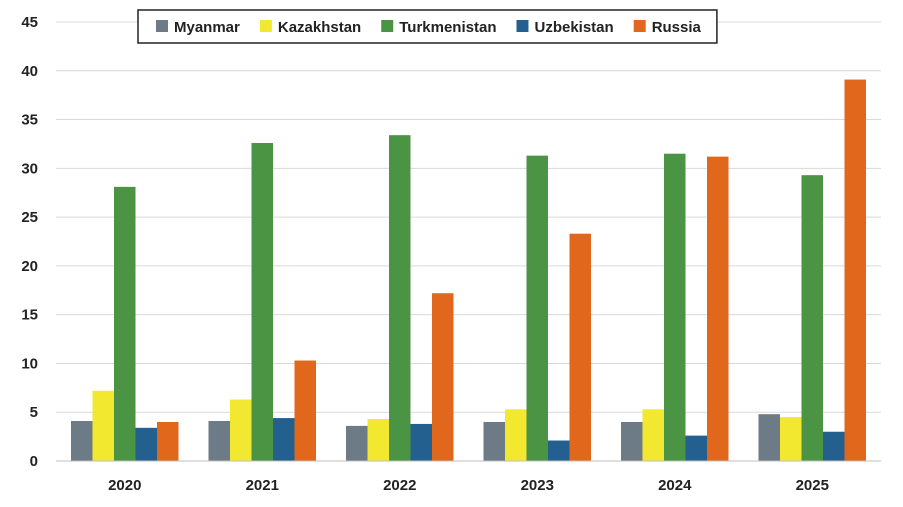  What do you see at coordinates (559, 450) in the screenshot?
I see `bar-uzbekistan-2023` at bounding box center [559, 450].